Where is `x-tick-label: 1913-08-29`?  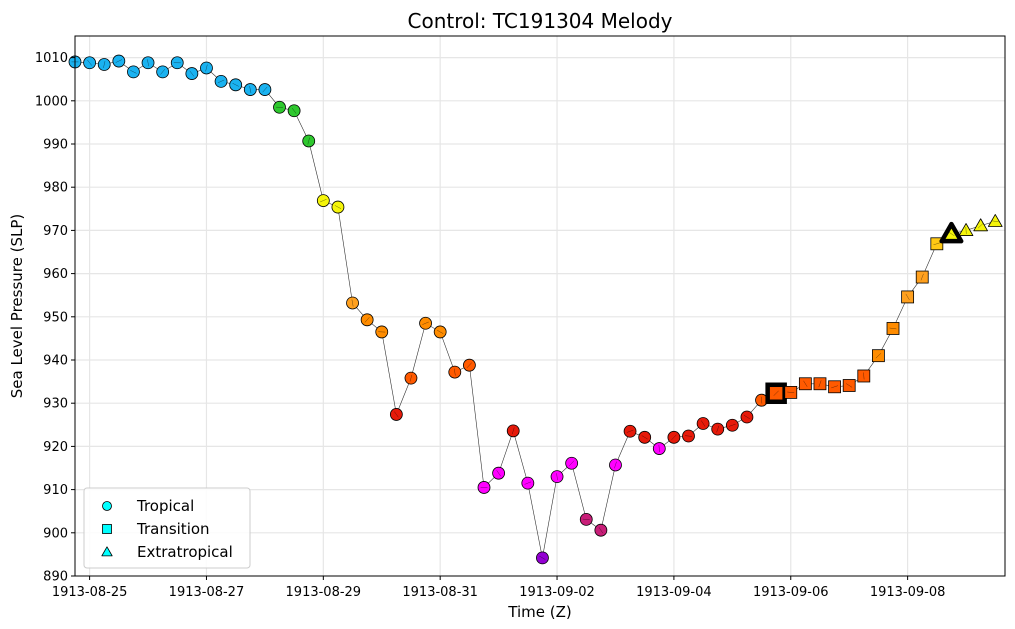
x-tick-label: 1913-08-29 is located at coordinates (324, 592).